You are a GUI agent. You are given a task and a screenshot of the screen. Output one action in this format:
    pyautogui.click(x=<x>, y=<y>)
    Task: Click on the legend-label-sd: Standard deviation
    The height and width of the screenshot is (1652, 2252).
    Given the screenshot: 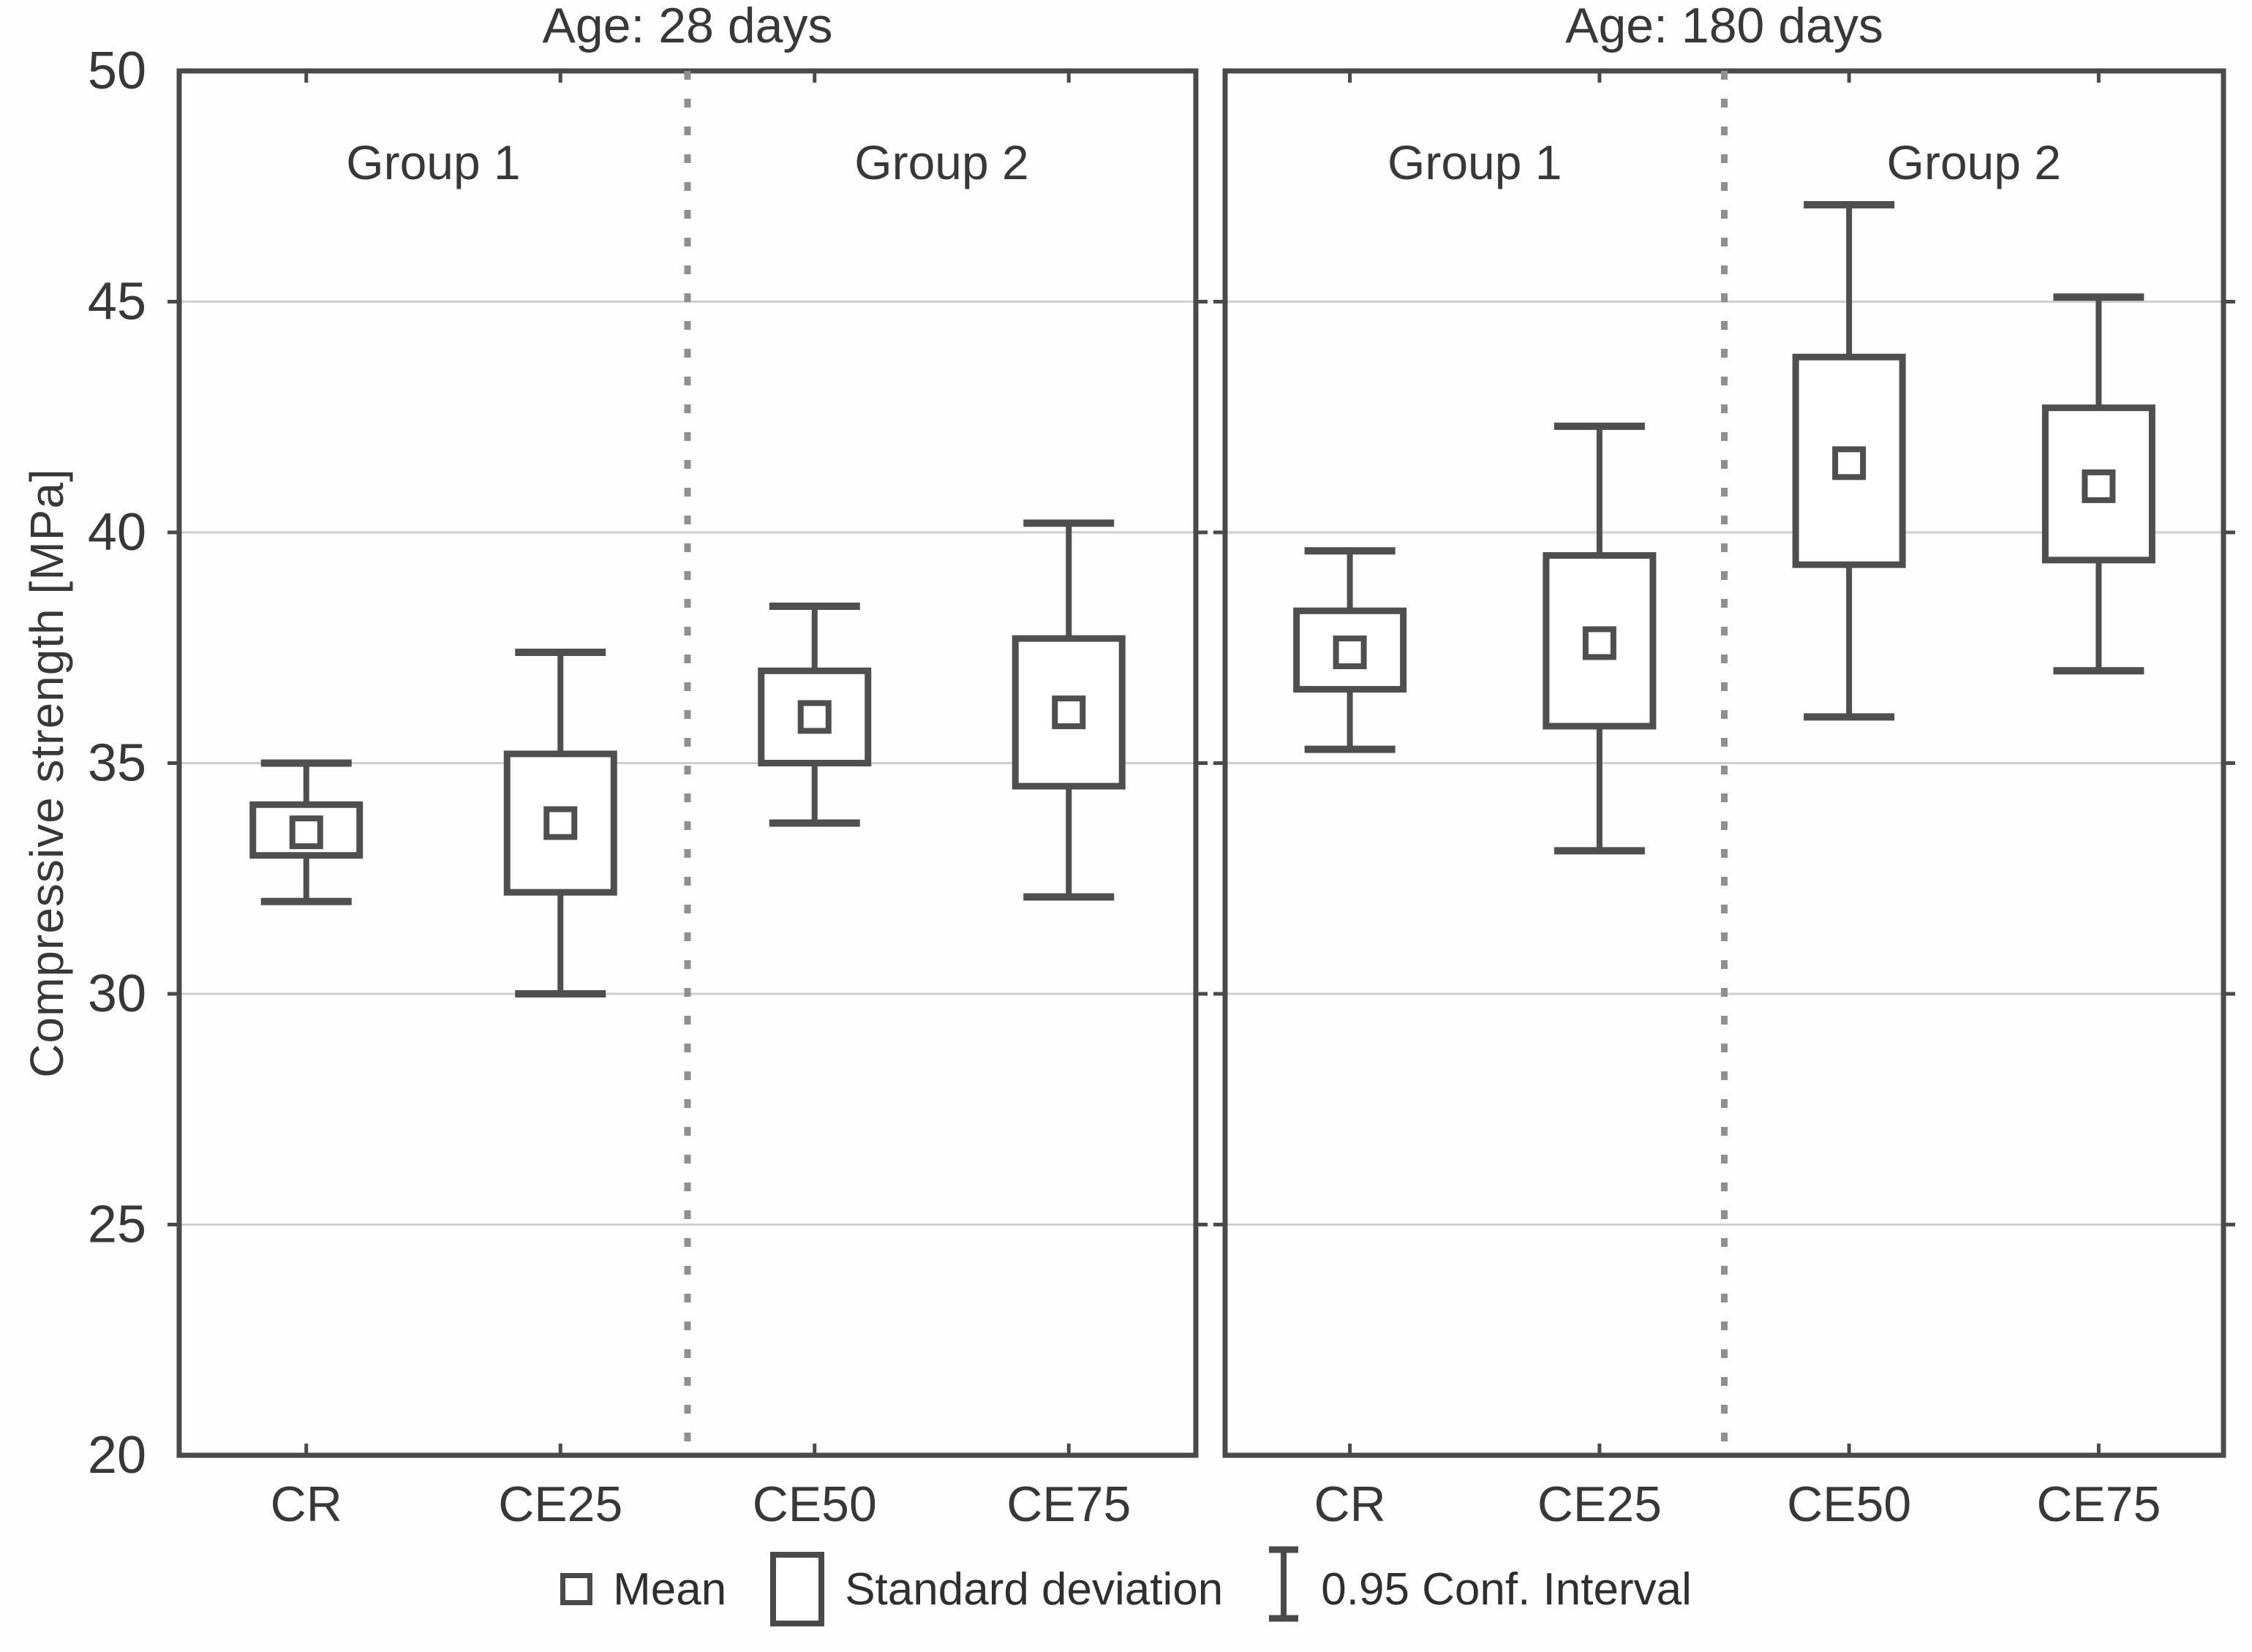 What is the action you would take?
    pyautogui.click(x=1034, y=1590)
    